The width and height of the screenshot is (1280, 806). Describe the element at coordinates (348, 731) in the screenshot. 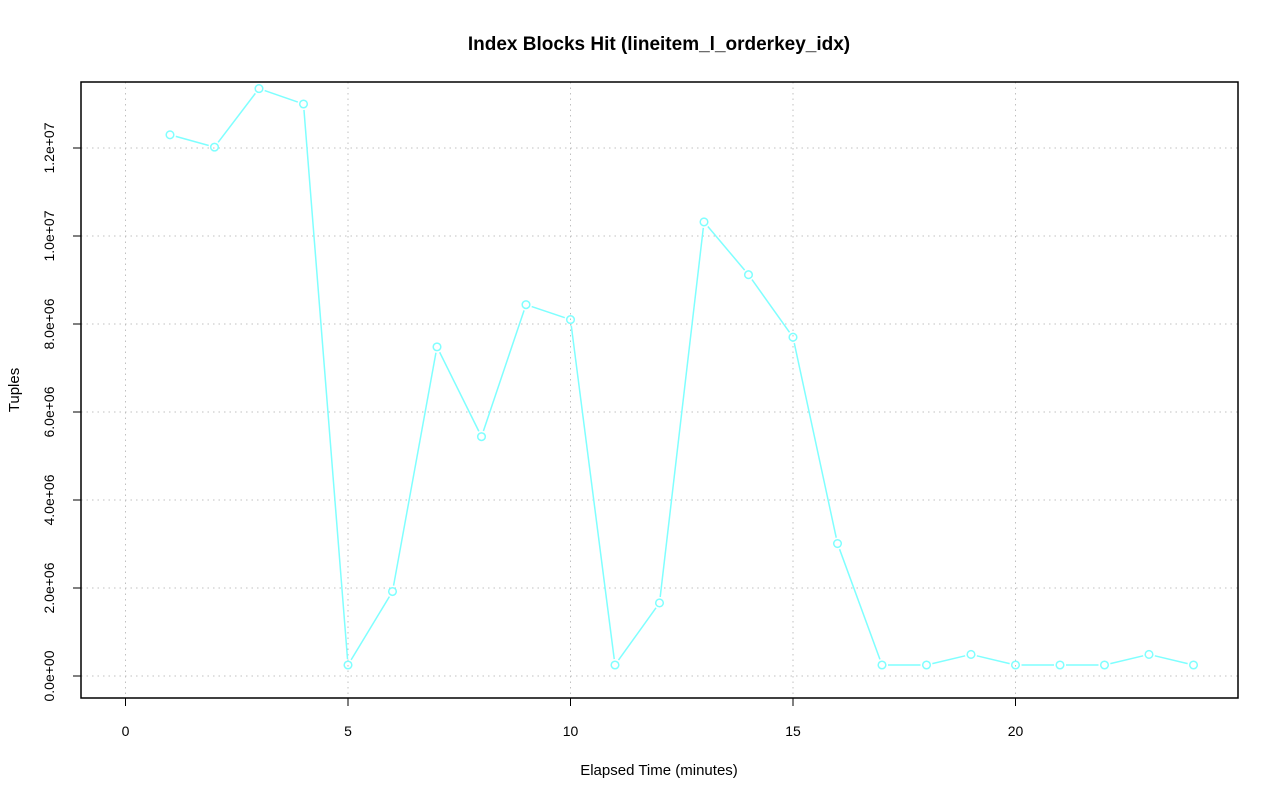

I see `x-tick-label: 5` at that location.